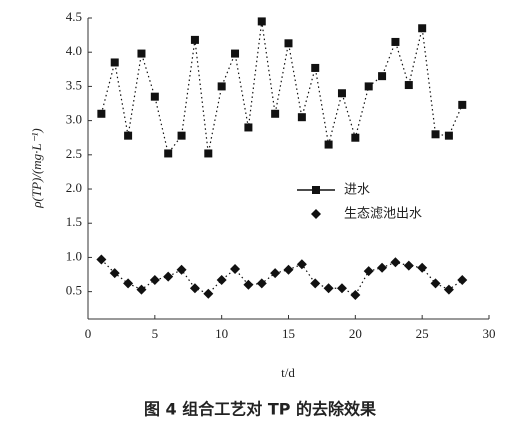 The width and height of the screenshot is (519, 430). I want to click on y-tick-label: 2.5, so click(74, 153).